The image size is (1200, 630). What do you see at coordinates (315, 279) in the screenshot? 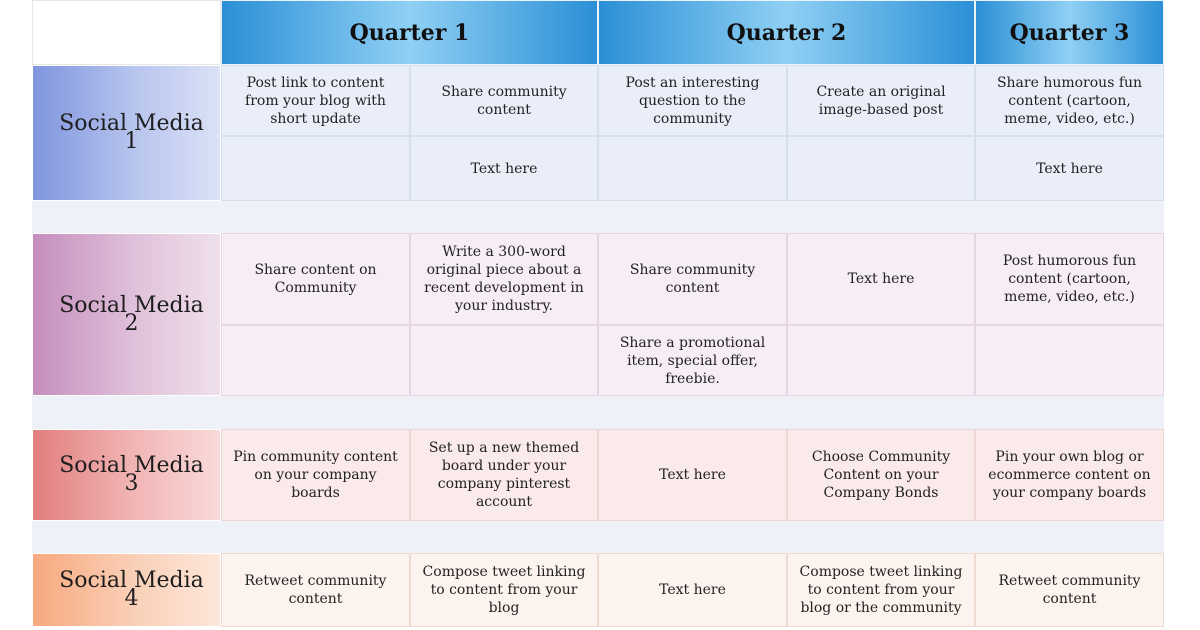
I see `table-cell: Share content on Community` at bounding box center [315, 279].